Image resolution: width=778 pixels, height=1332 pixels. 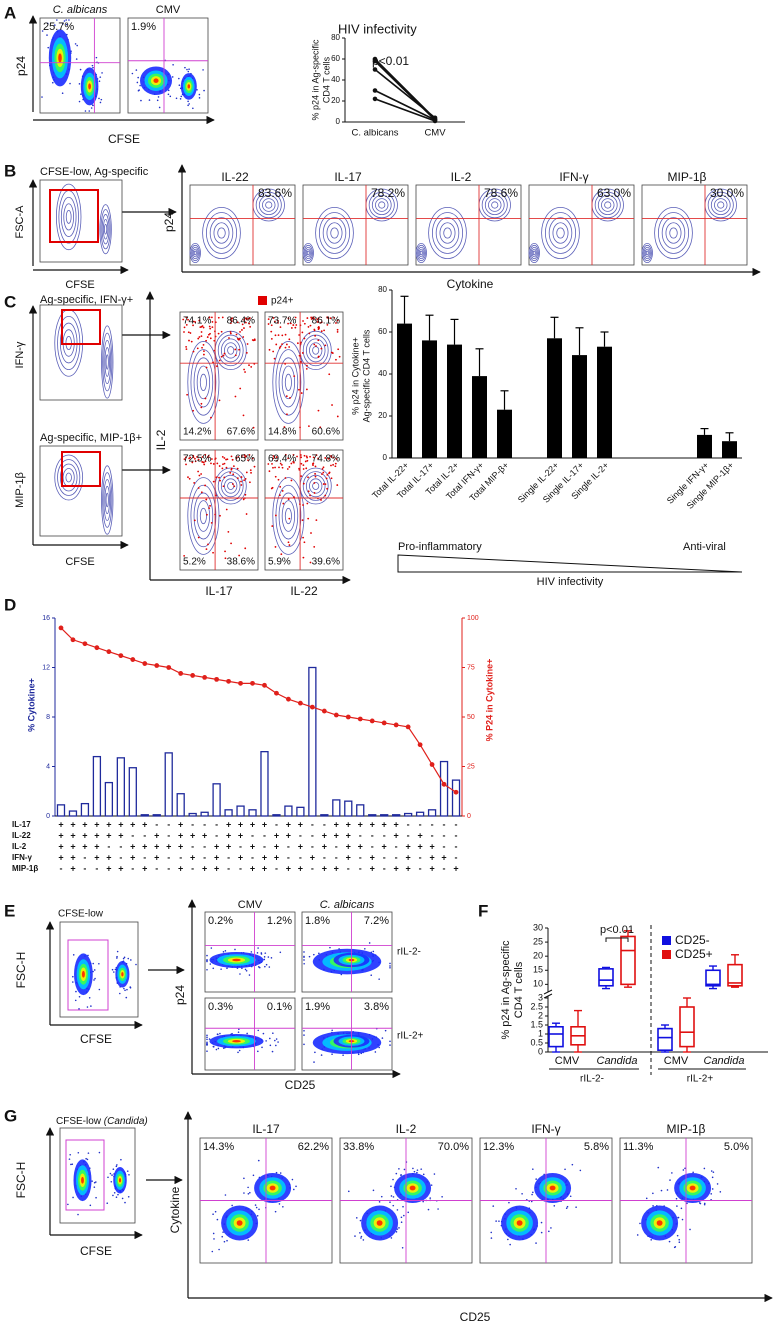 I want to click on flow-plot: 73.7% 86.1% 14.8% 60.6%, so click(x=304, y=376).